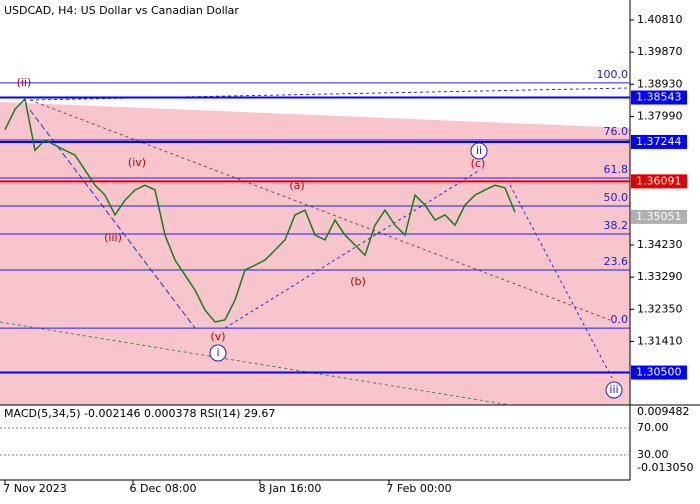 The height and width of the screenshot is (504, 700). Describe the element at coordinates (665, 467) in the screenshot. I see `indicator-tick-label: -0.013050` at that location.